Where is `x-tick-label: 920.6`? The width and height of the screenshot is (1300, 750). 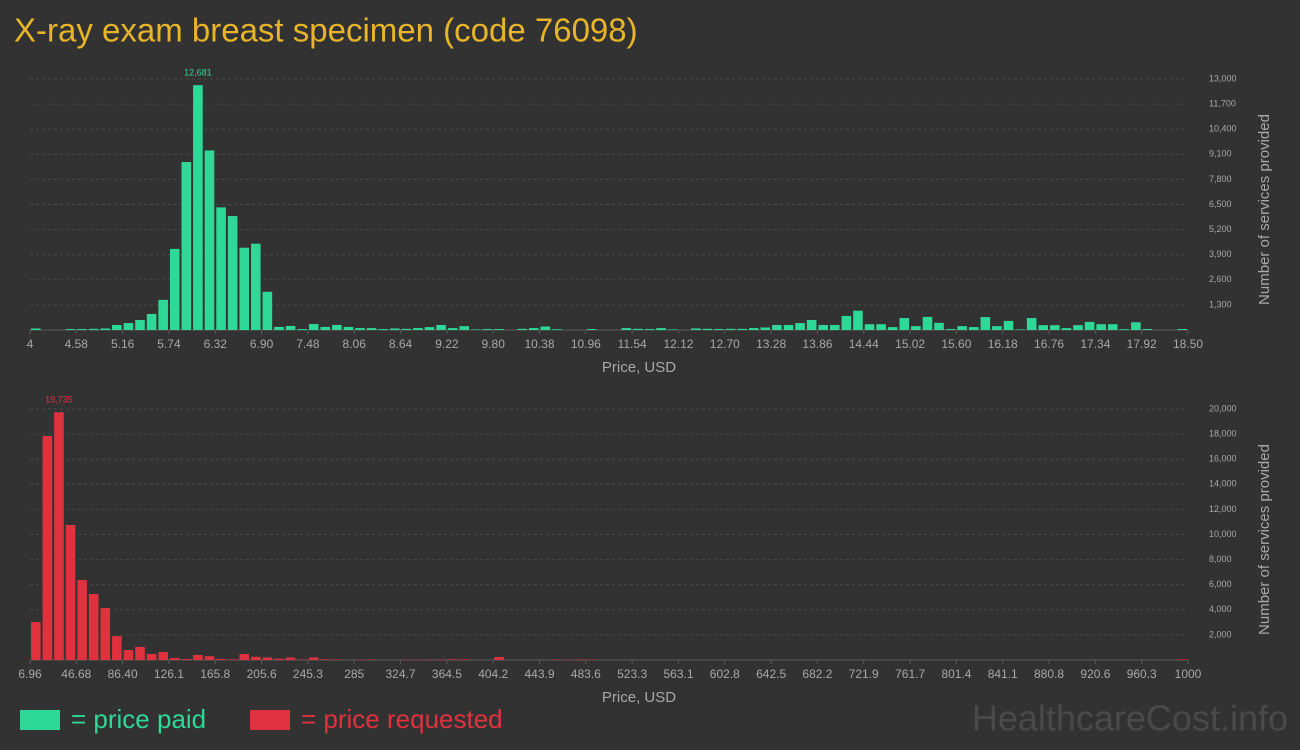
x-tick-label: 920.6 is located at coordinates (1095, 674).